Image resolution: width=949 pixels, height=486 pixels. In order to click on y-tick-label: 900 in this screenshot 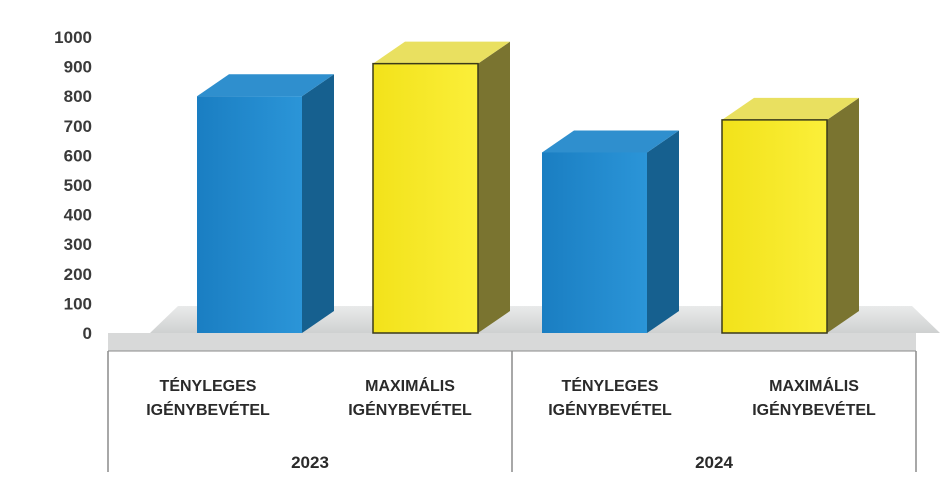, I will do `click(78, 67)`.